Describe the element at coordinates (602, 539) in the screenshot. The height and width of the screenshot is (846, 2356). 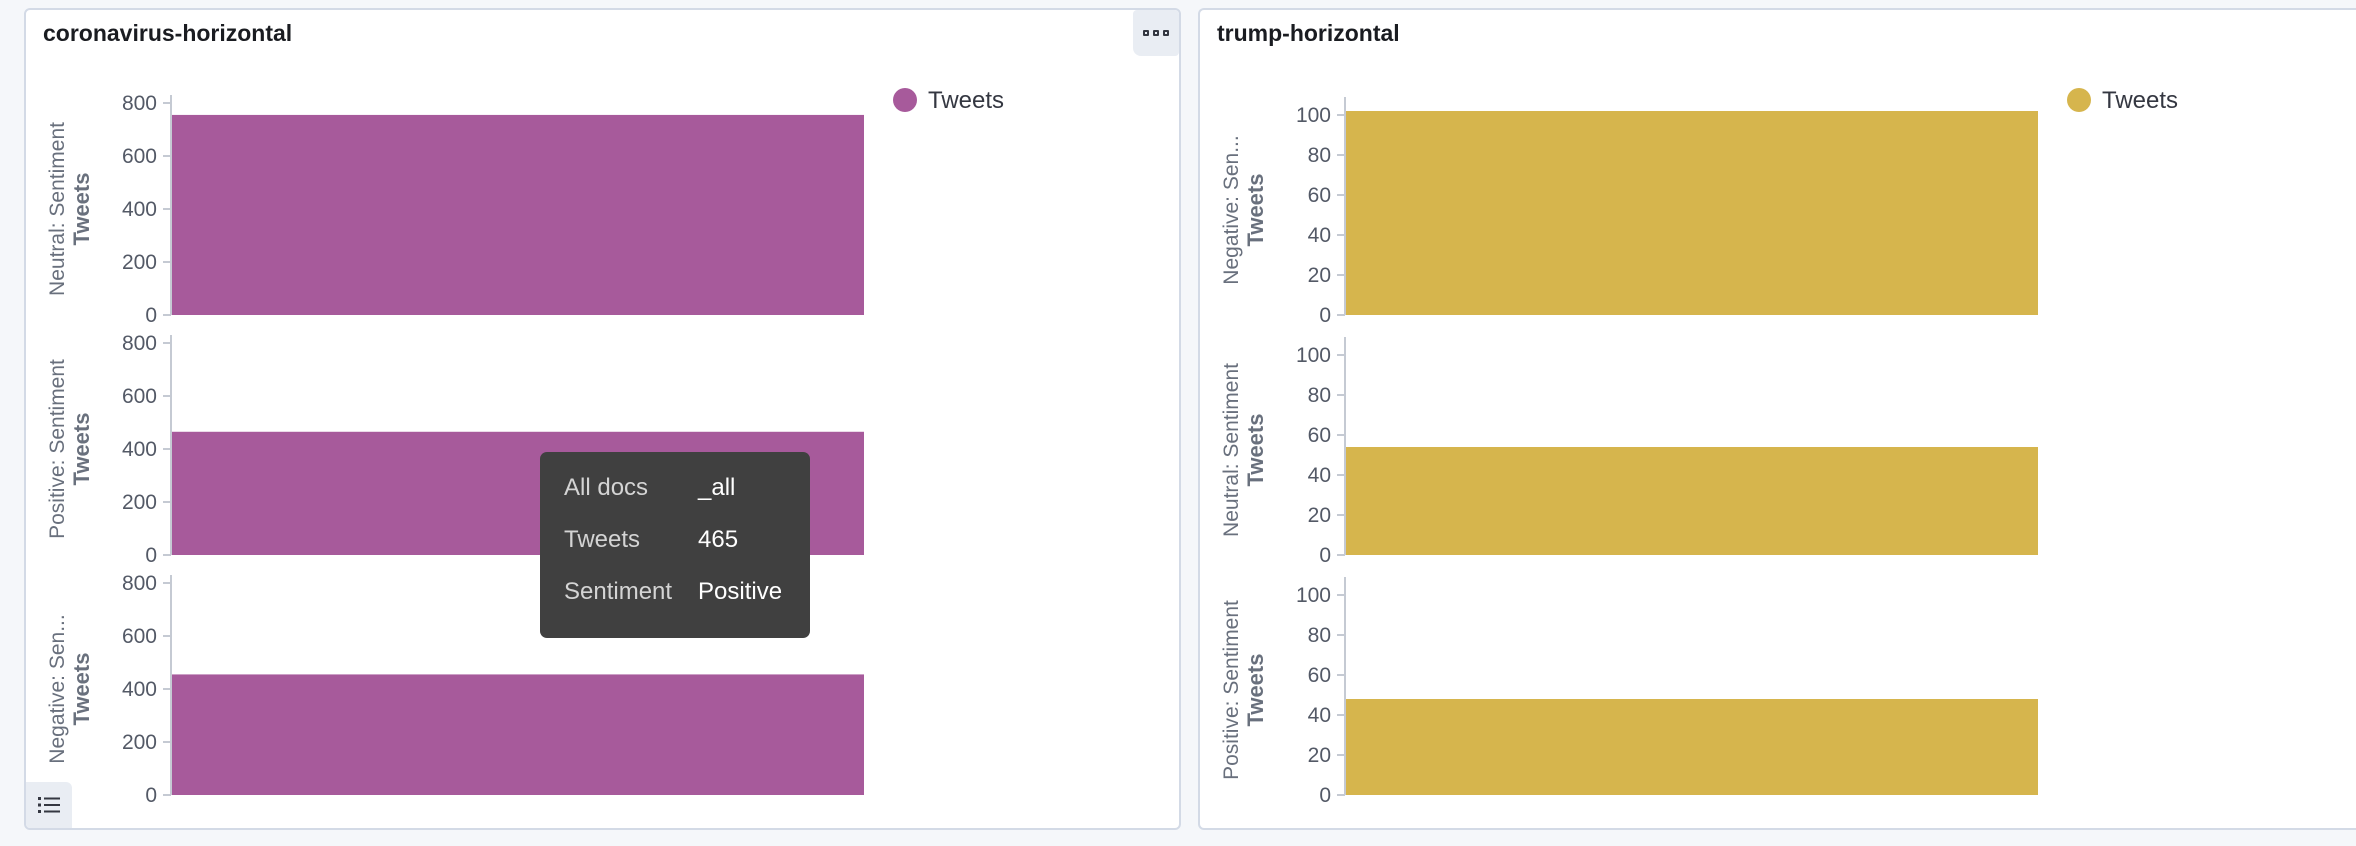
I see `tooltip-key: Tweets` at that location.